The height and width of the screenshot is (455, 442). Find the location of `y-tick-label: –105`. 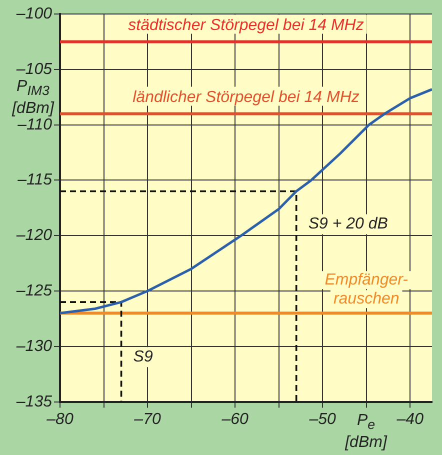

y-tick-label: –105 is located at coordinates (33, 69).